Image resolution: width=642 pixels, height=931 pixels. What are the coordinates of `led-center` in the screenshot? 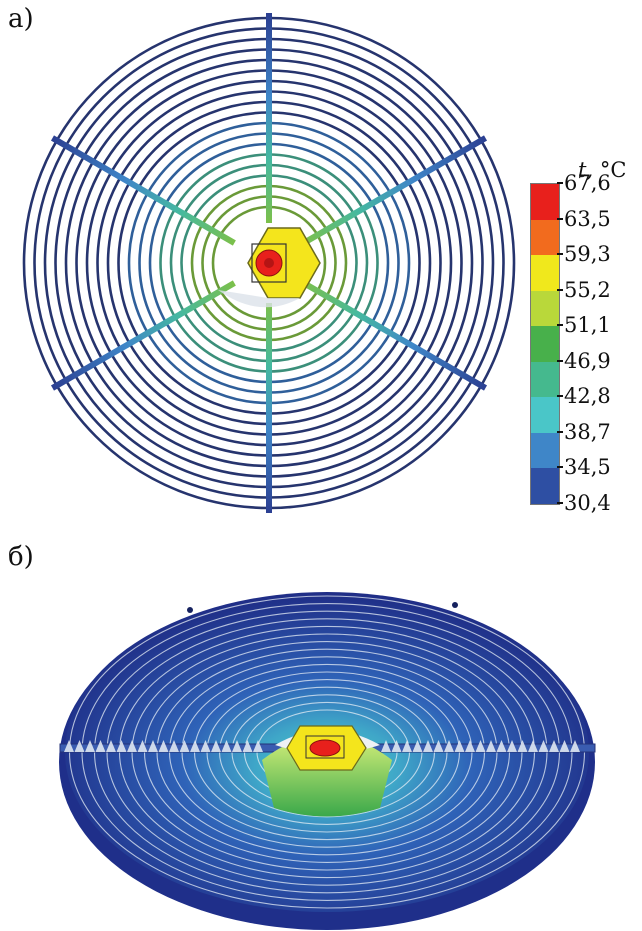 It's located at (269, 263).